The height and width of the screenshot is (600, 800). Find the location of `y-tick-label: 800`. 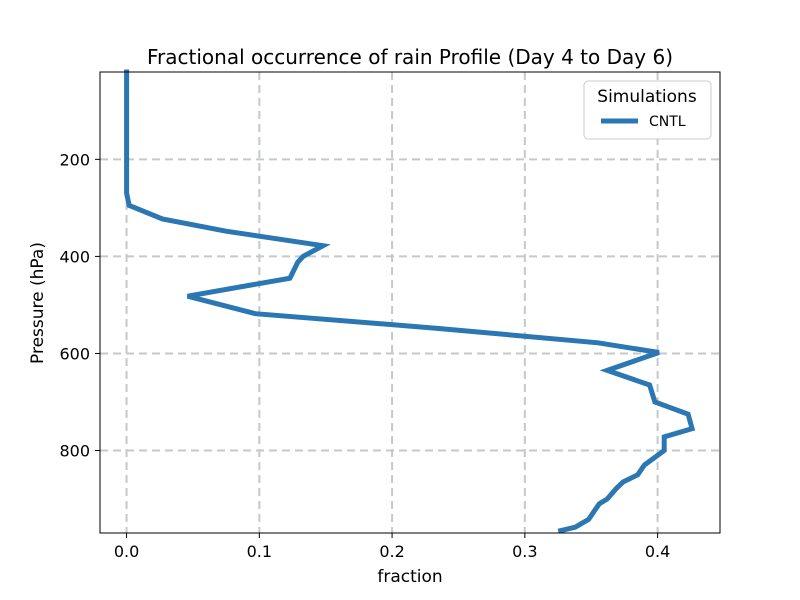

y-tick-label: 800 is located at coordinates (74, 451).